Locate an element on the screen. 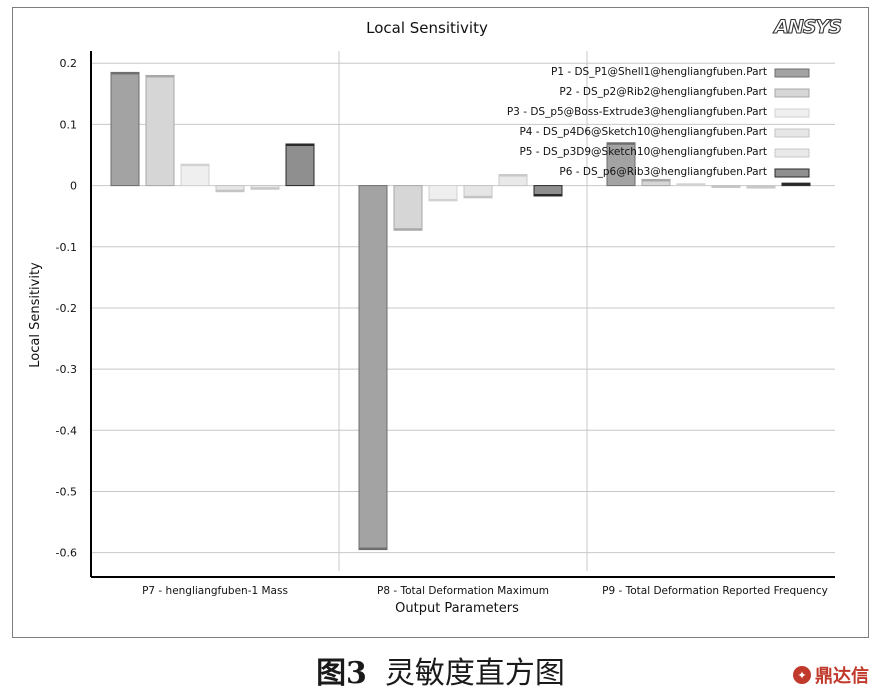  y-tick-label: -0.6 is located at coordinates (66, 553).